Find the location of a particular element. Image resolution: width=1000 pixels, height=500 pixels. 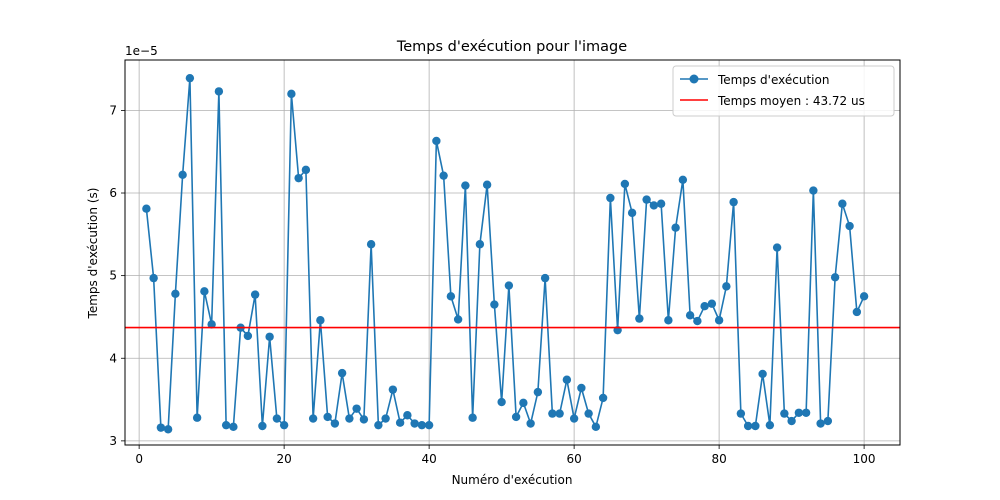

y-offset-label: 1e−5 is located at coordinates (141, 51).